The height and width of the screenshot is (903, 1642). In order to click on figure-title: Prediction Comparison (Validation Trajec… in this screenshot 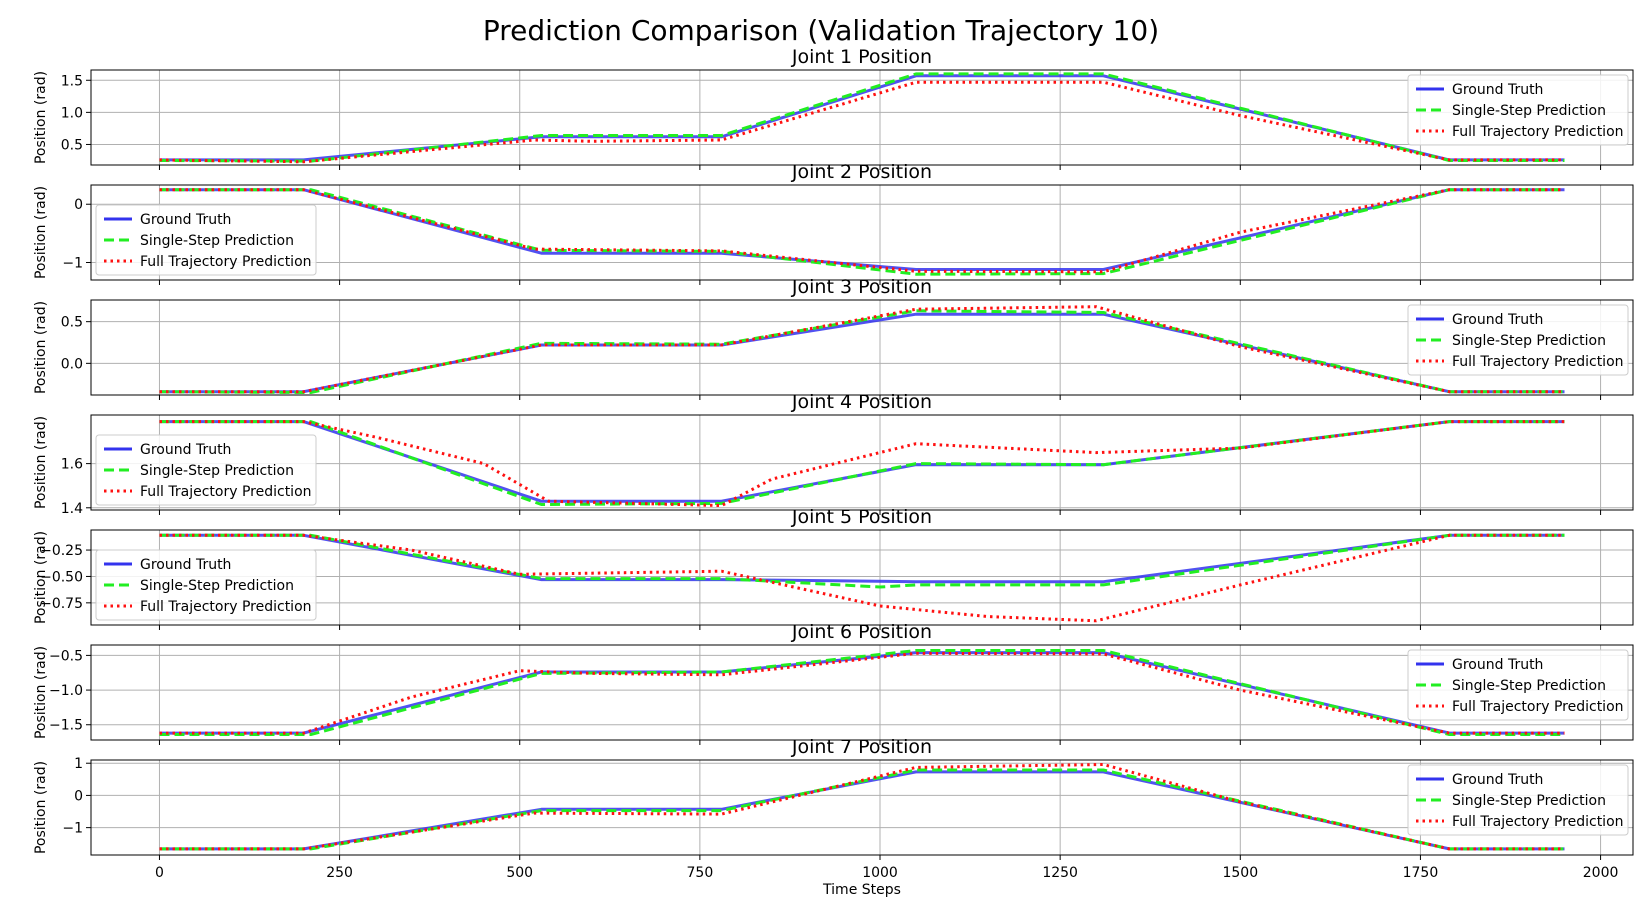, I will do `click(821, 30)`.